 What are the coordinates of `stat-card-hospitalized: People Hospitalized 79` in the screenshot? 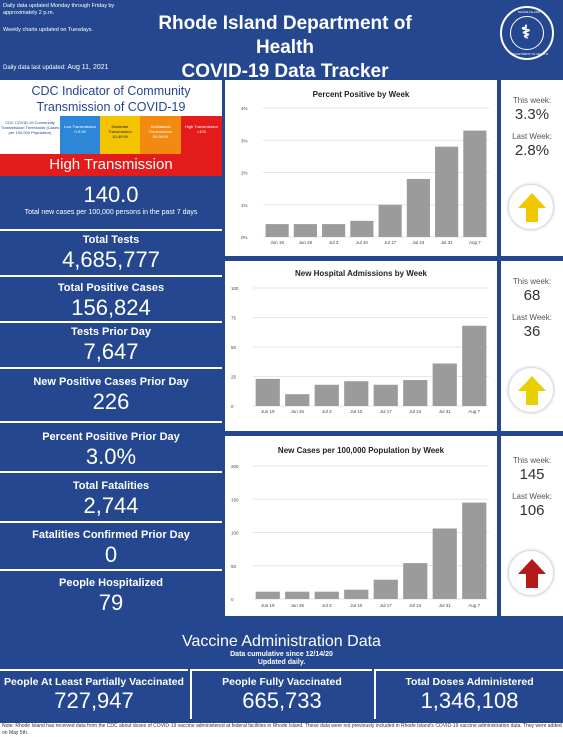 It's located at (111, 593).